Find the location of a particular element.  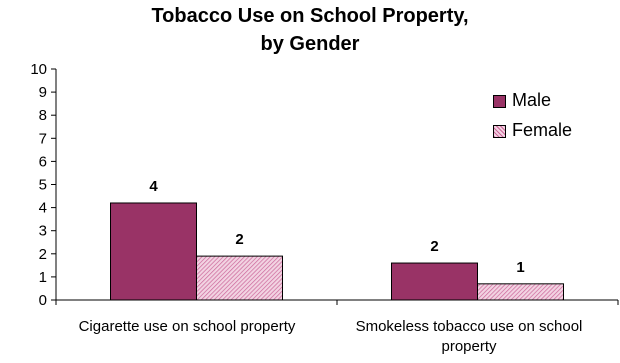

y-tick-label-7: 7 is located at coordinates (43, 138).